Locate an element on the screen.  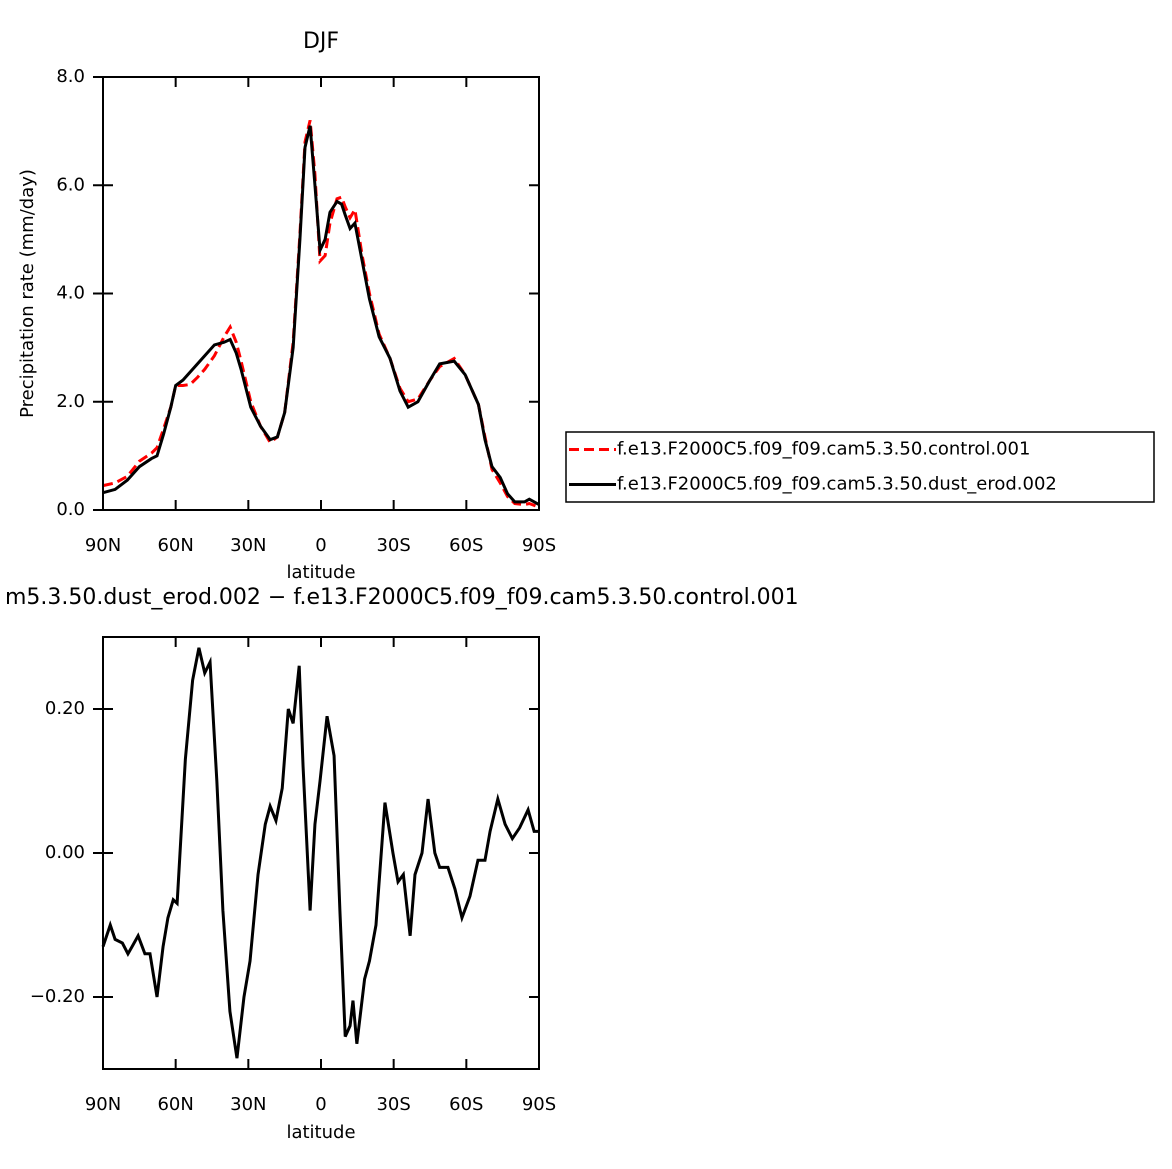
y-tick-label: 2.0 is located at coordinates (70, 401).